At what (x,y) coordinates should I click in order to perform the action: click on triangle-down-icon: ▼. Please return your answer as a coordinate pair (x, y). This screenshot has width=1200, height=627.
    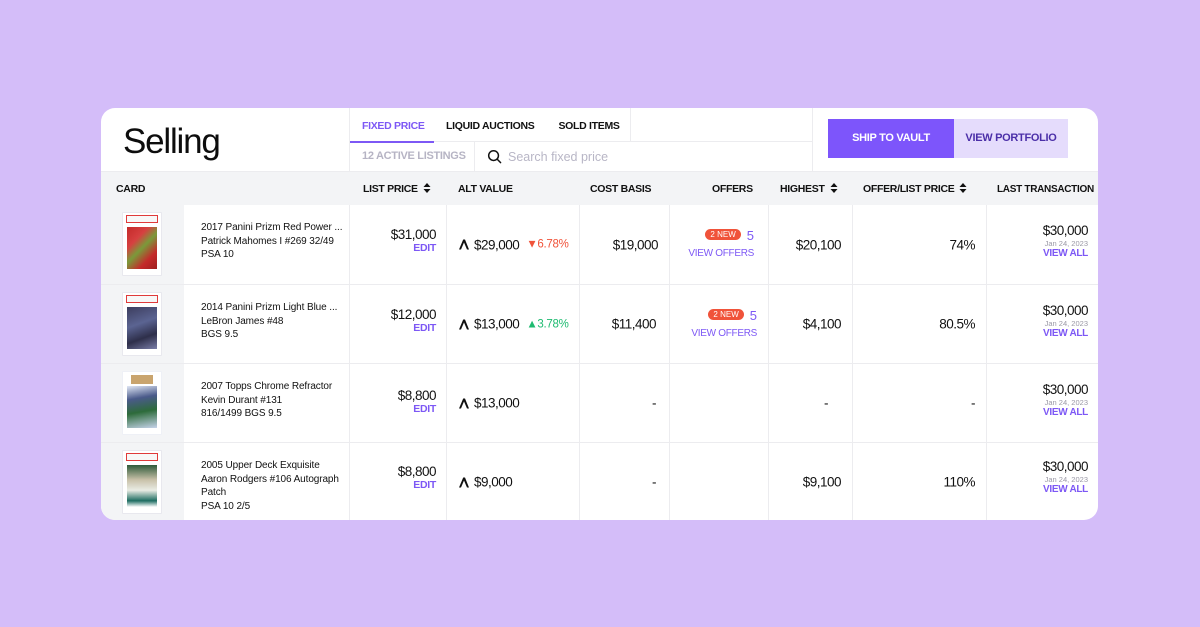
    Looking at the image, I should click on (532, 244).